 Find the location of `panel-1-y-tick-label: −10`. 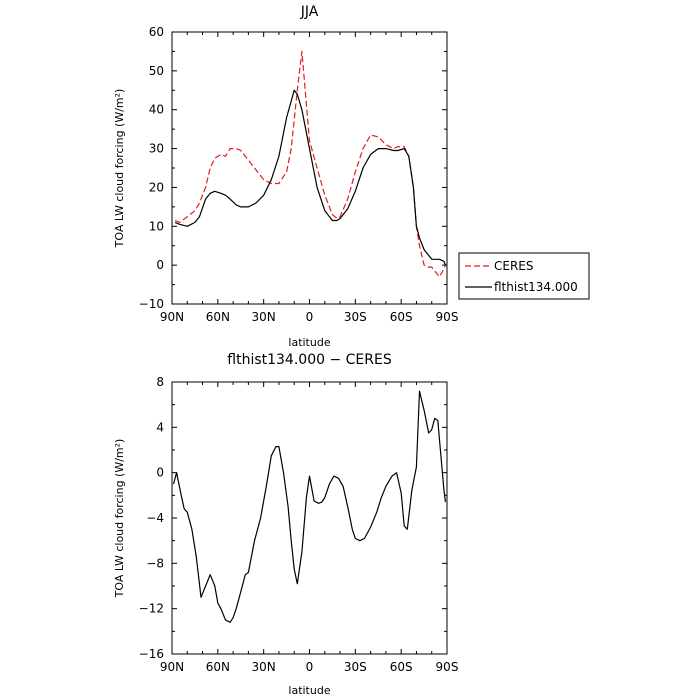

panel-1-y-tick-label: −10 is located at coordinates (151, 304).